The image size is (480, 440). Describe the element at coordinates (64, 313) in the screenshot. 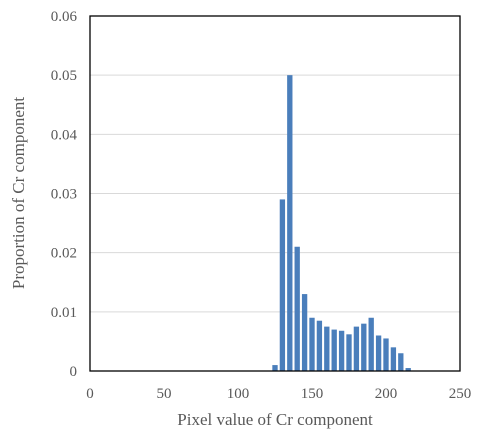

I see `y-tick-label: 0.01` at that location.